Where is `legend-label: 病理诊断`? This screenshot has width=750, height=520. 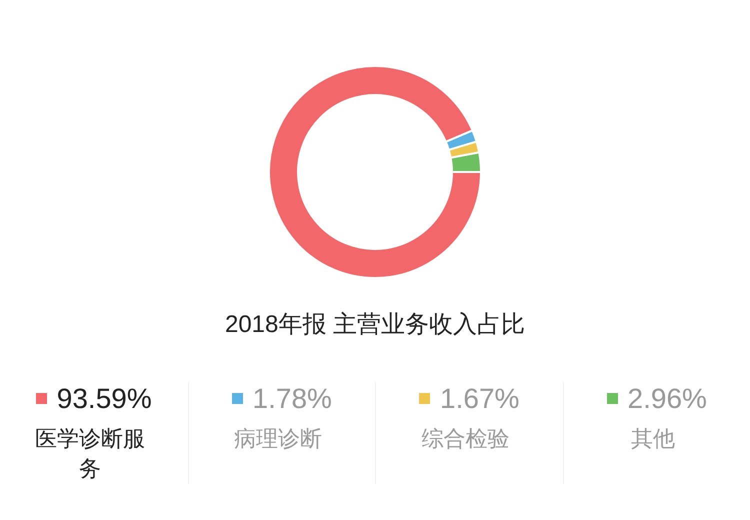
legend-label: 病理诊断 is located at coordinates (277, 439).